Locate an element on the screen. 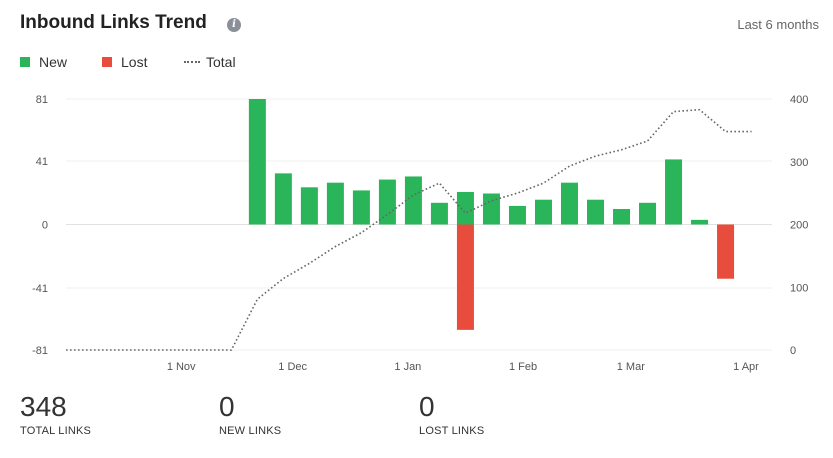  y-right-tick-label: 100 is located at coordinates (799, 288).